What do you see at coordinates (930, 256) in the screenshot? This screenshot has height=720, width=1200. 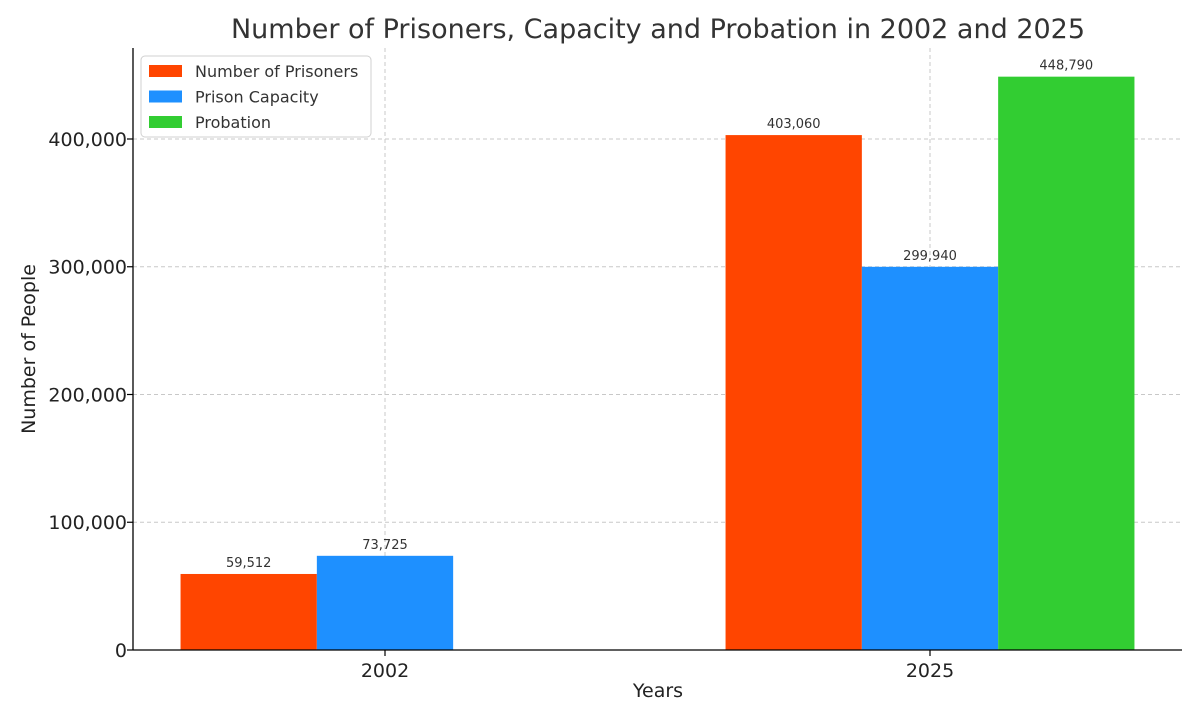 I see `bar-value-label: 299,940` at bounding box center [930, 256].